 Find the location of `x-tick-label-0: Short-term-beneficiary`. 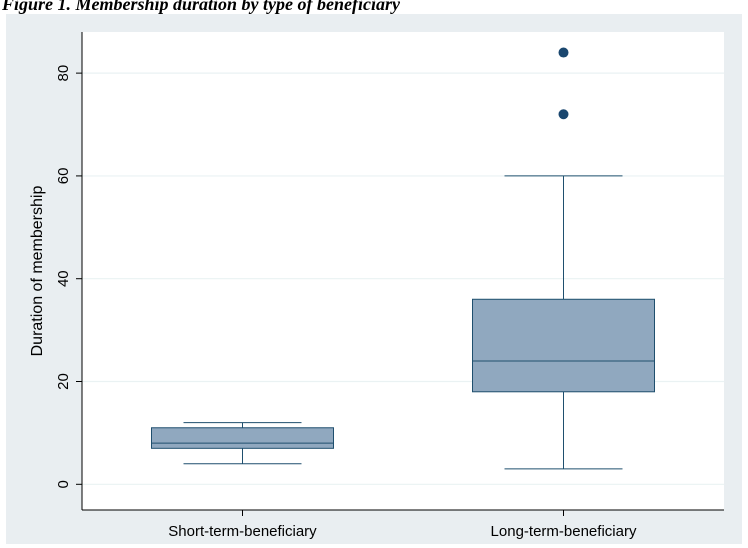

x-tick-label-0: Short-term-beneficiary is located at coordinates (242, 531).